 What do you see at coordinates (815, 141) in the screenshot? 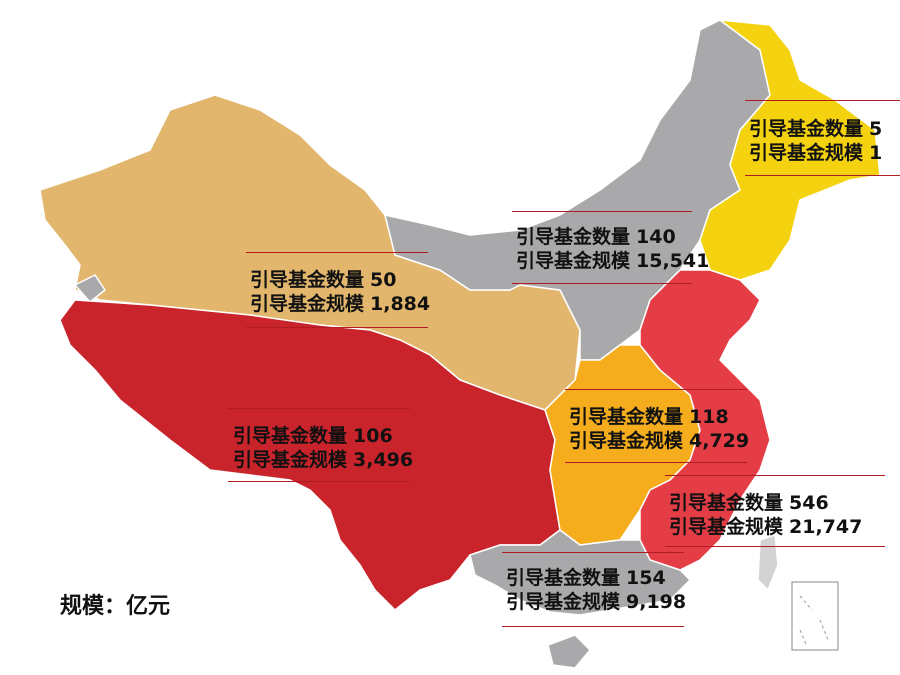
I see `label-northeast: 引导基金数量 5 引导基金规模 1` at bounding box center [815, 141].